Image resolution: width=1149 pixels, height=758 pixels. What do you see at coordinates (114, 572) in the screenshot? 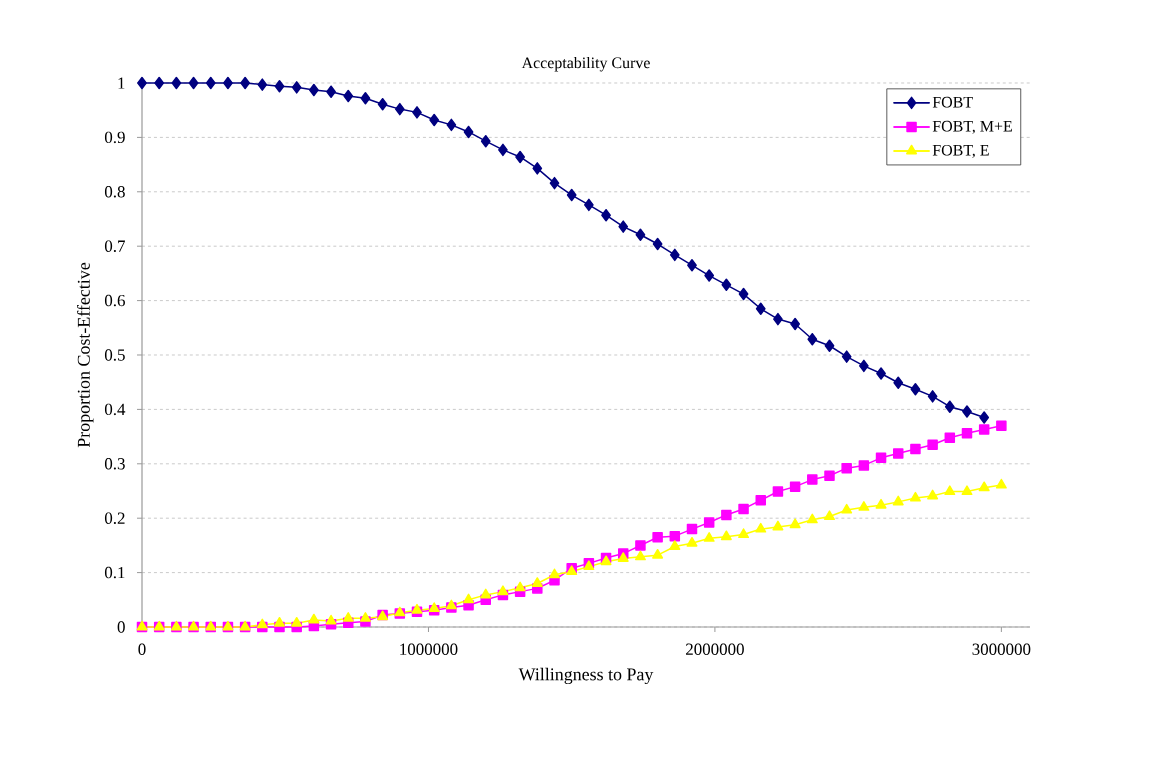
I see `y-tick-label: 0.1` at bounding box center [114, 572].